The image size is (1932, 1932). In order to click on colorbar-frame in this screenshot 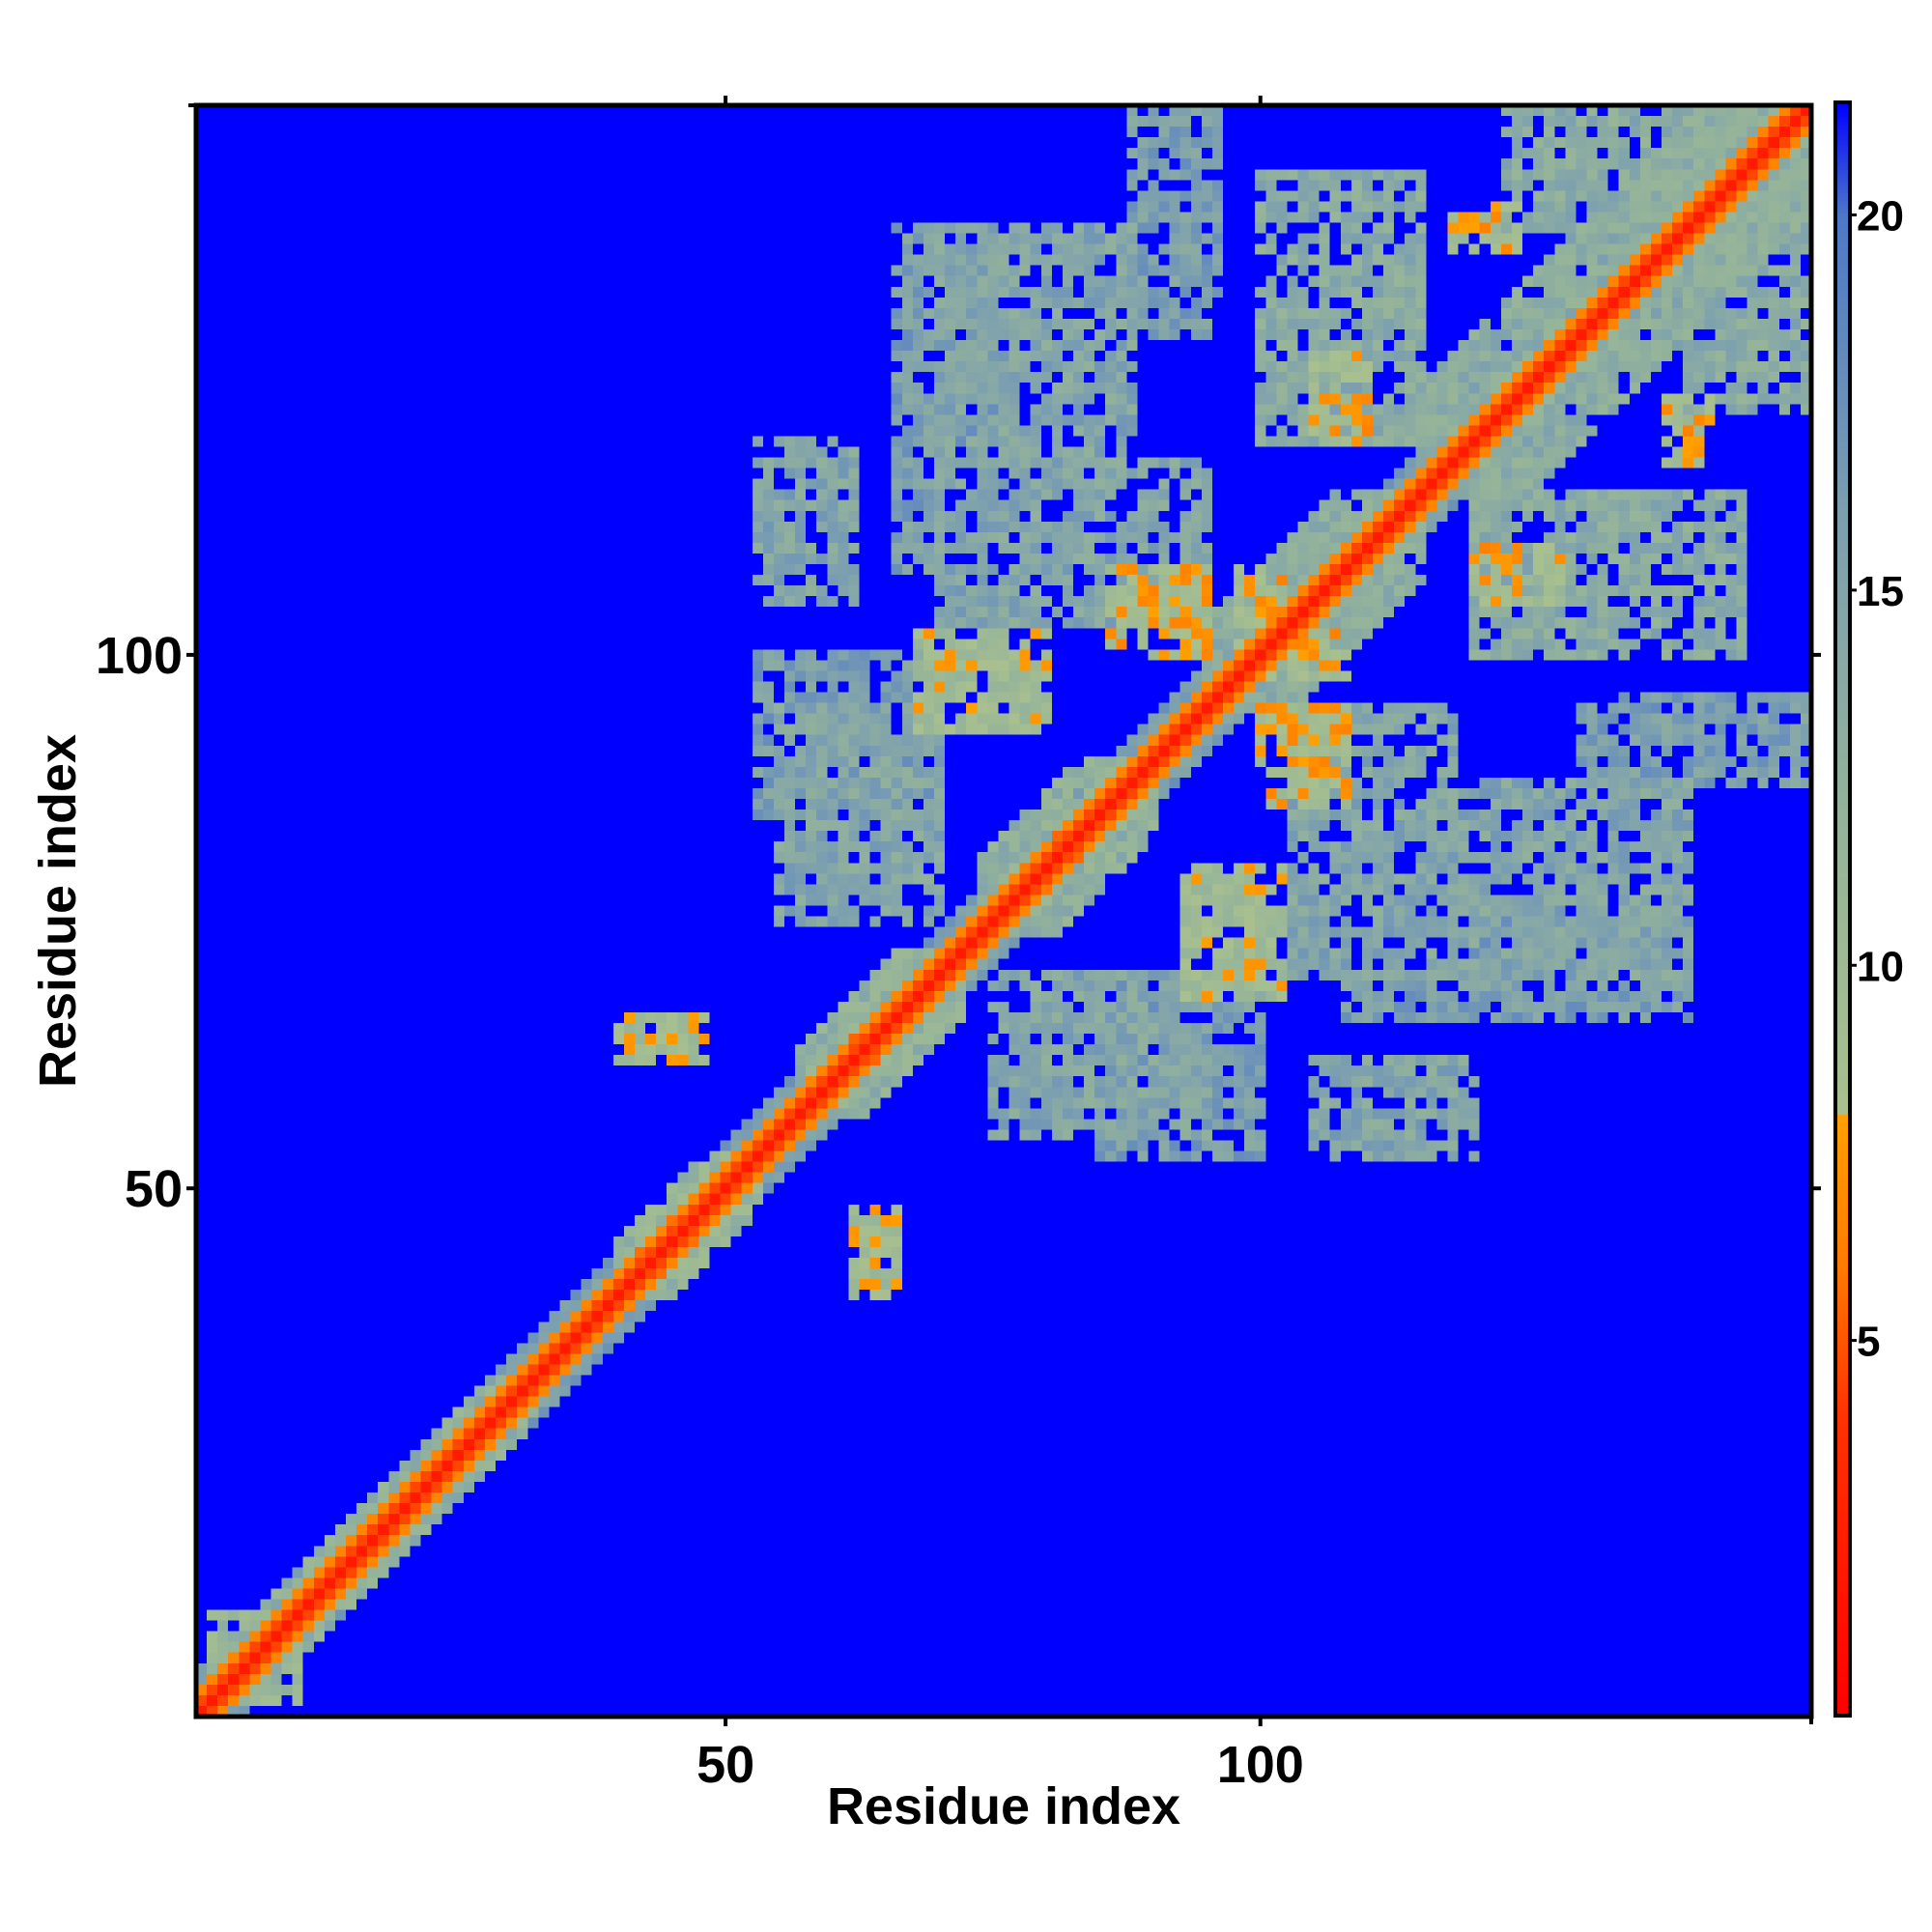, I will do `click(1842, 909)`.